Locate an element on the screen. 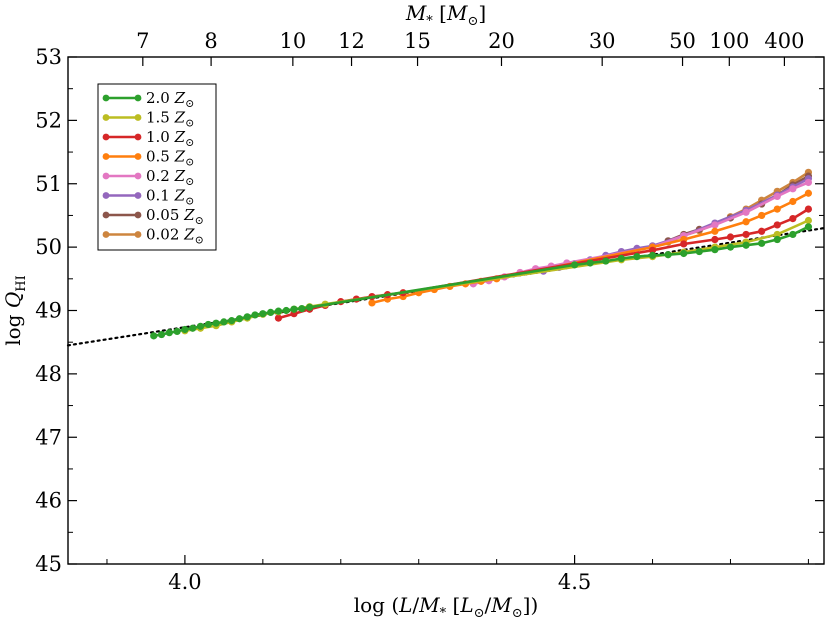 Image resolution: width=831 pixels, height=628 pixels. legend-label: 0.05 Z⊙ is located at coordinates (175, 216).